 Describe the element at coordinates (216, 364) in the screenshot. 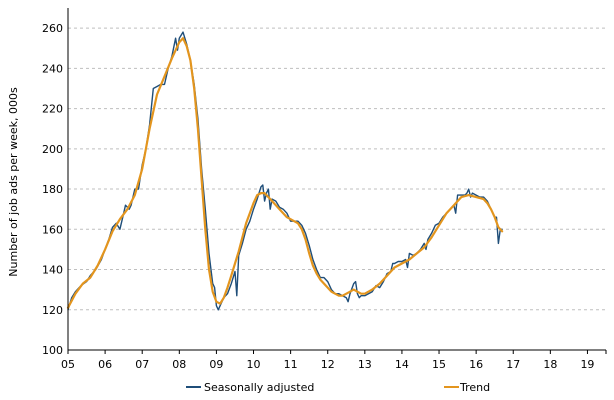

I see `x-tick-label: 09` at that location.